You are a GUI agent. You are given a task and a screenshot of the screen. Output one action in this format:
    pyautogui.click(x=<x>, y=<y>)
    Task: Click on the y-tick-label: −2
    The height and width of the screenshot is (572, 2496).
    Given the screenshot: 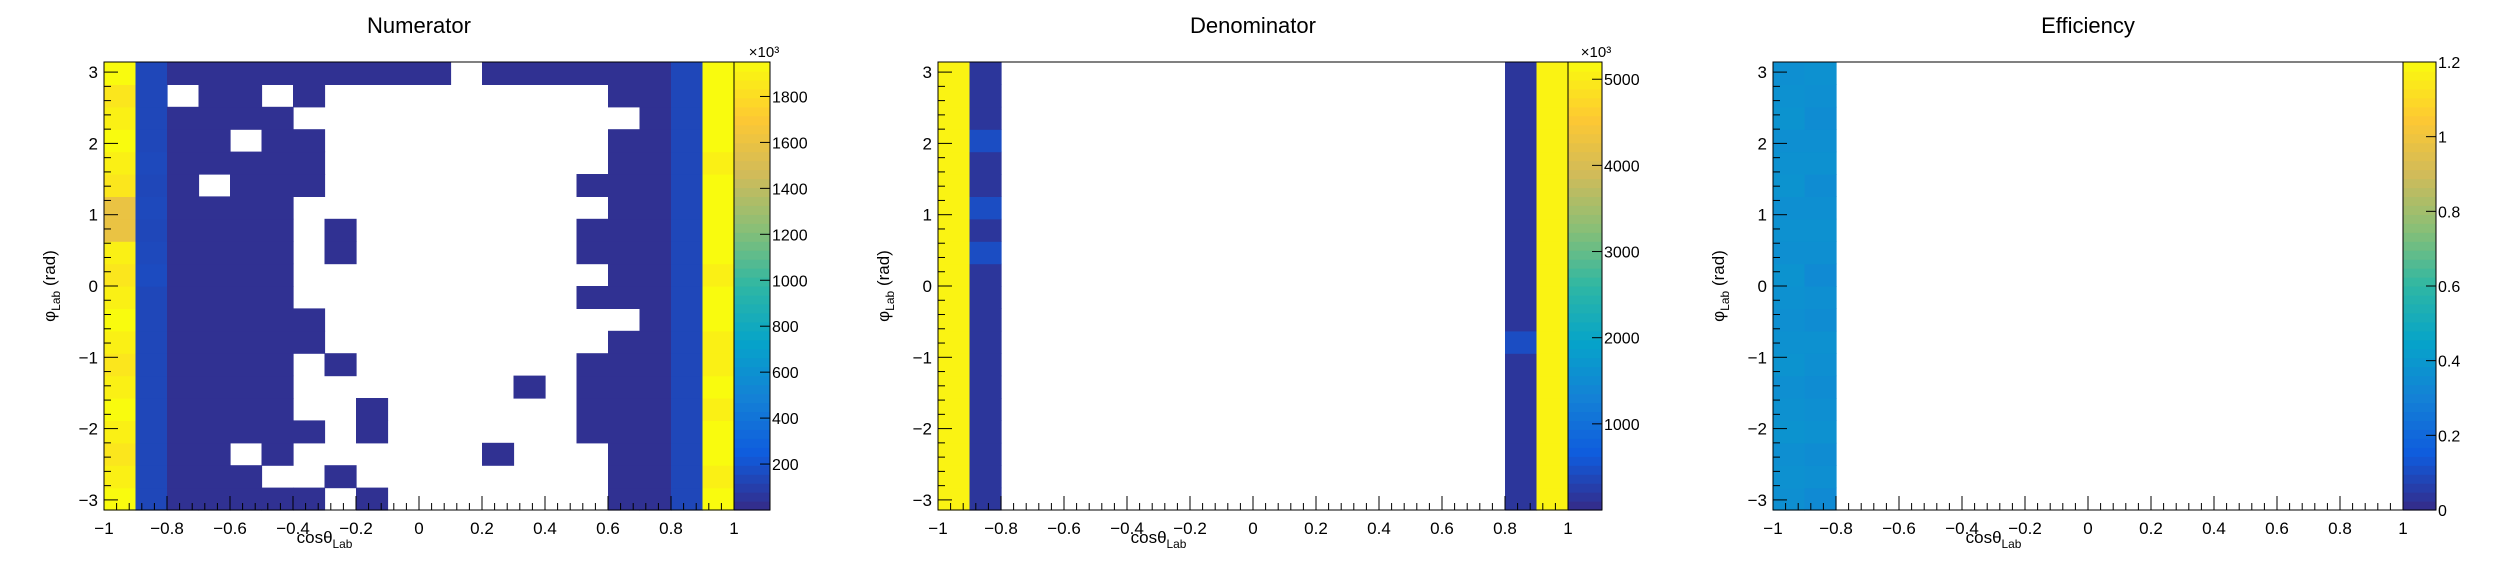 What is the action you would take?
    pyautogui.click(x=922, y=429)
    